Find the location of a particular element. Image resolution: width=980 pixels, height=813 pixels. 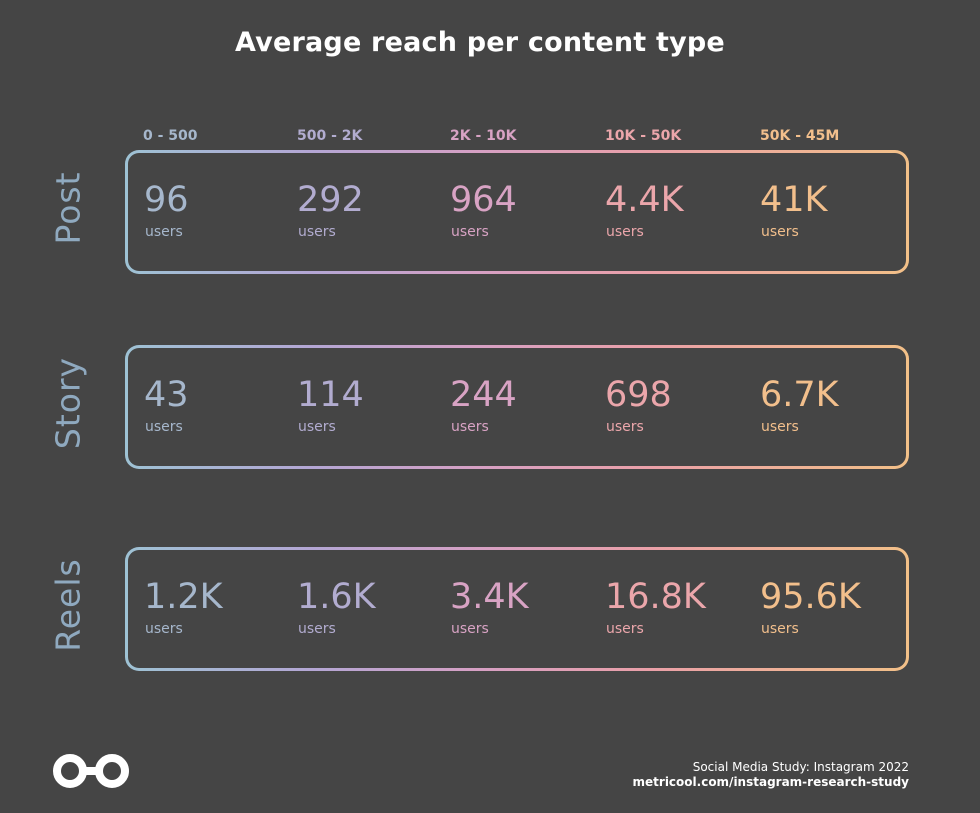

cell-value: 698 is located at coordinates (638, 395).